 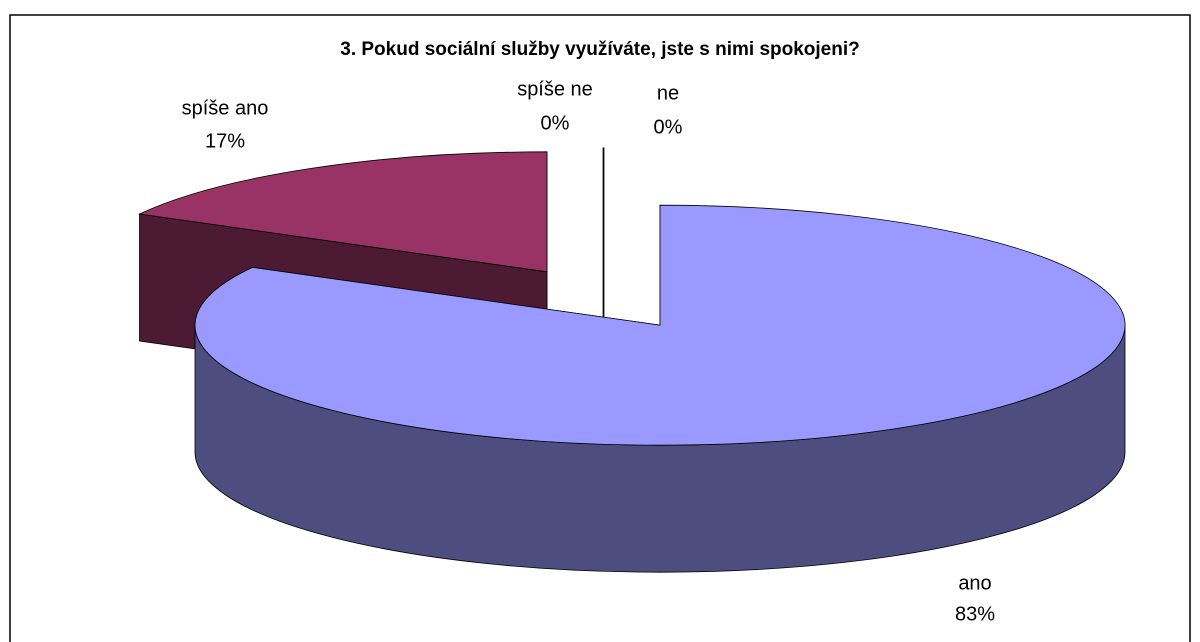 What do you see at coordinates (974, 583) in the screenshot?
I see `slice-label: ano` at bounding box center [974, 583].